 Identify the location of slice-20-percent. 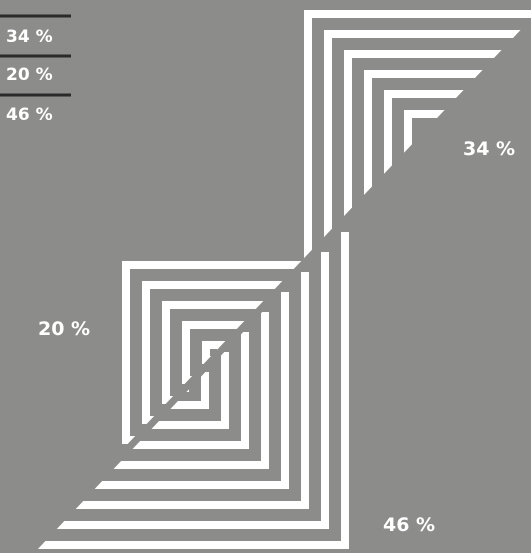
(213, 352).